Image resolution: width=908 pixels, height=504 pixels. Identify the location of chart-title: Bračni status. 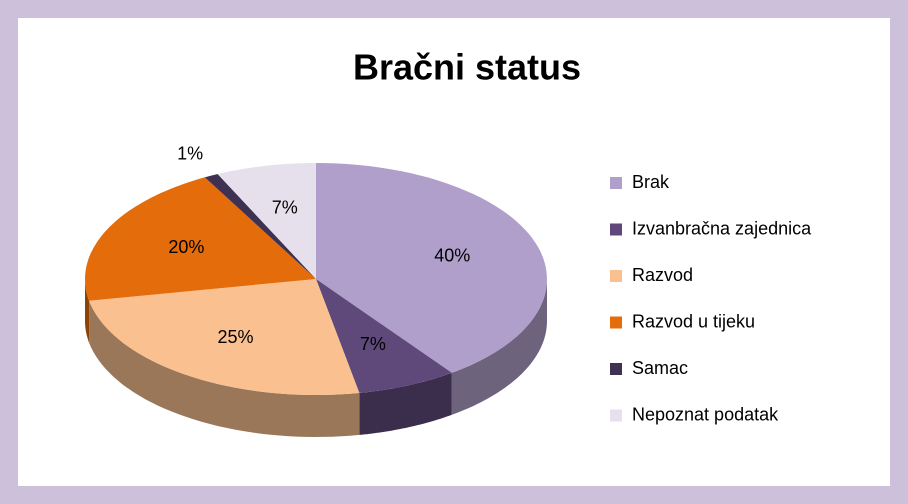
(467, 67).